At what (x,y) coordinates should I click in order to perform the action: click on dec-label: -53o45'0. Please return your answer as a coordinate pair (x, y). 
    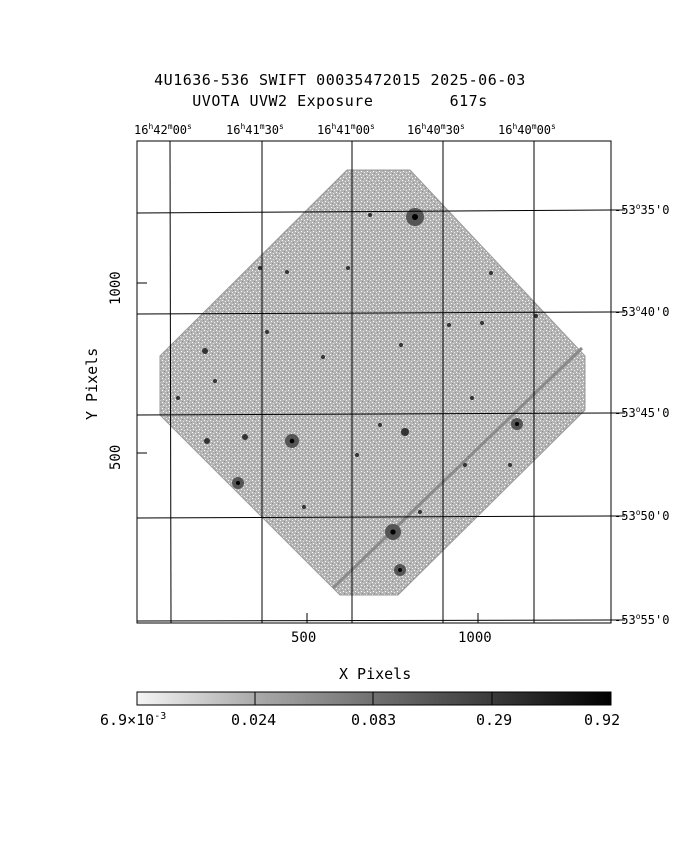
    Looking at the image, I should click on (642, 412).